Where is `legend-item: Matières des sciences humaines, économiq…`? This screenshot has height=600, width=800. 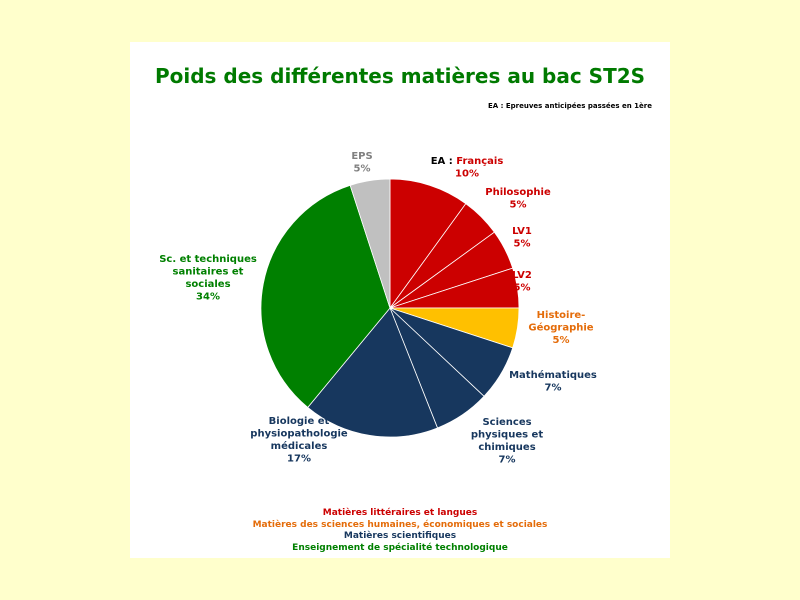
legend-item: Matières des sciences humaines, économiq… is located at coordinates (400, 524).